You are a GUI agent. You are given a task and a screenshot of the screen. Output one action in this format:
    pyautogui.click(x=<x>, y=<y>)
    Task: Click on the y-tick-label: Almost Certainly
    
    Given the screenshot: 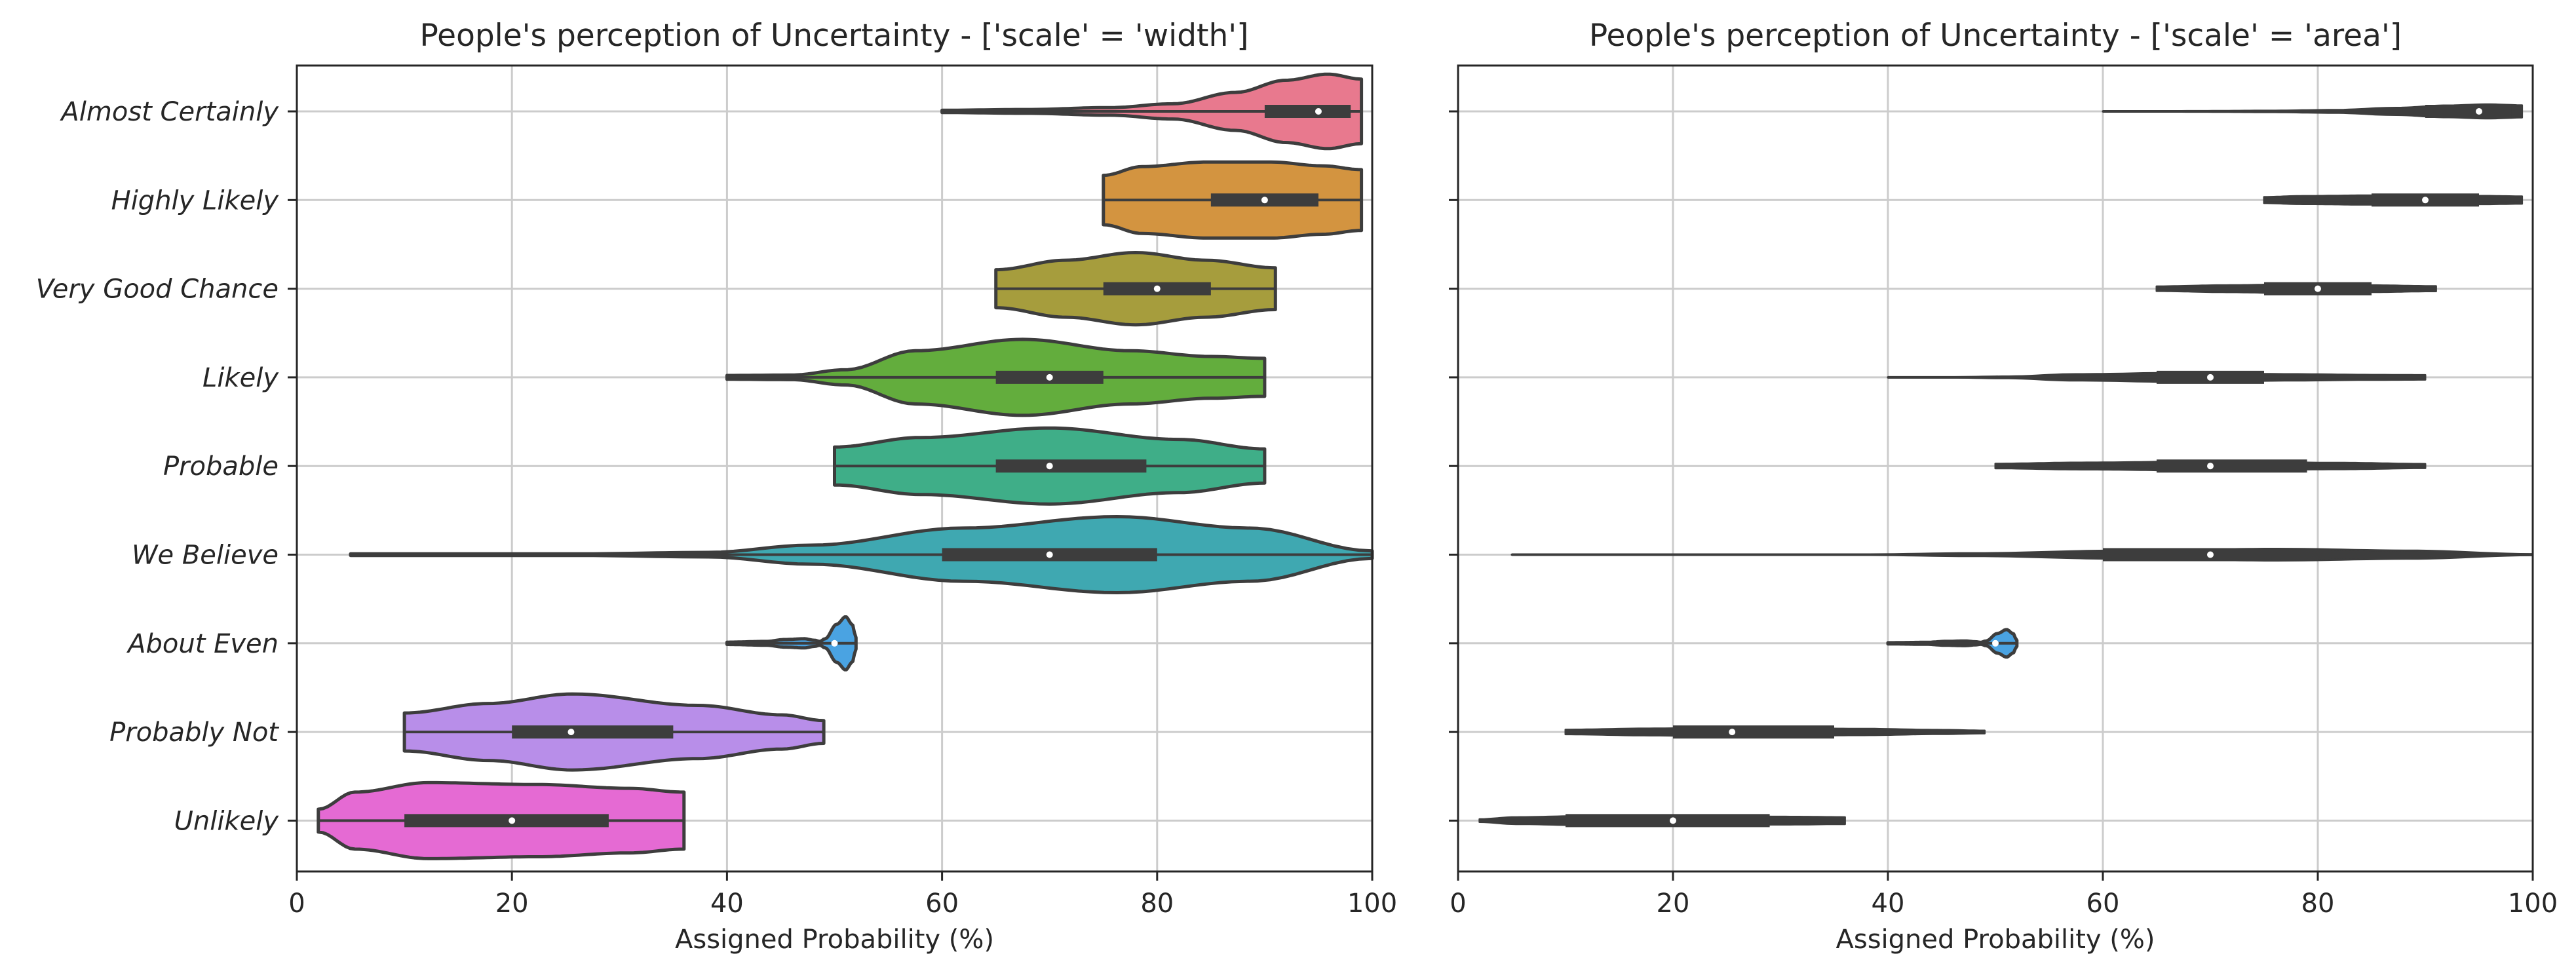 What is the action you would take?
    pyautogui.click(x=169, y=112)
    